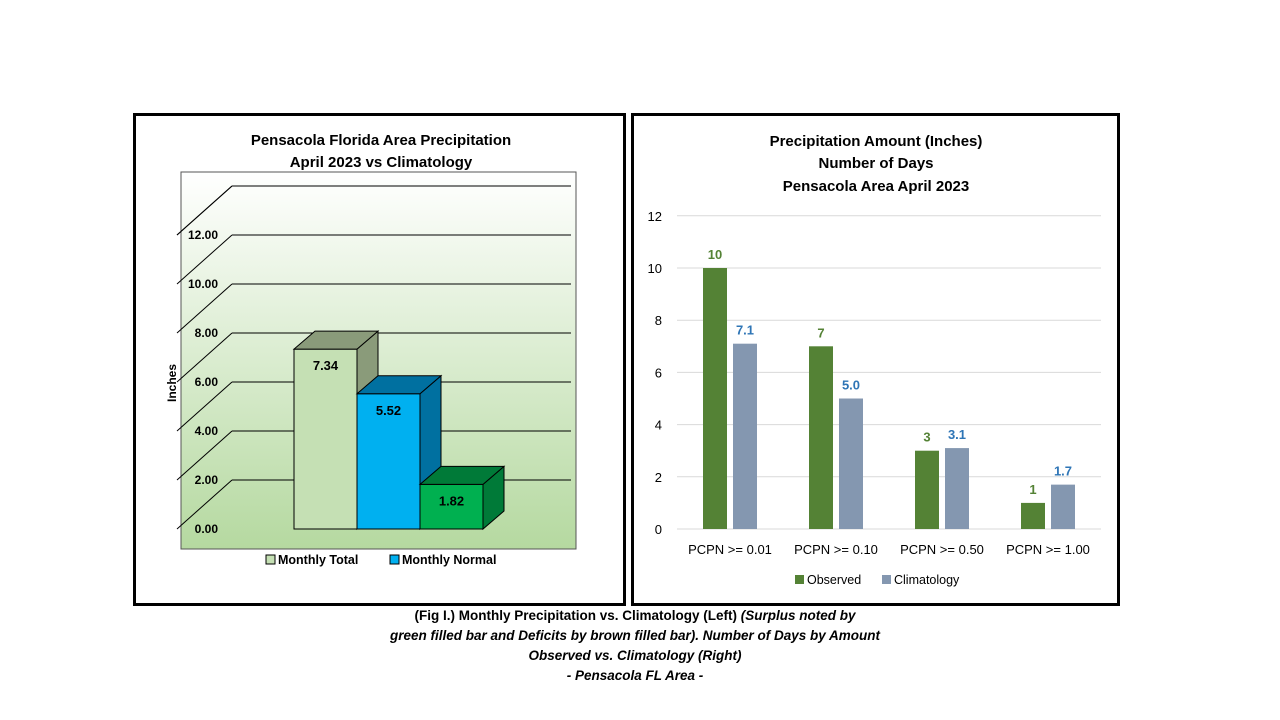  I want to click on legend-label: Observed, so click(834, 580).